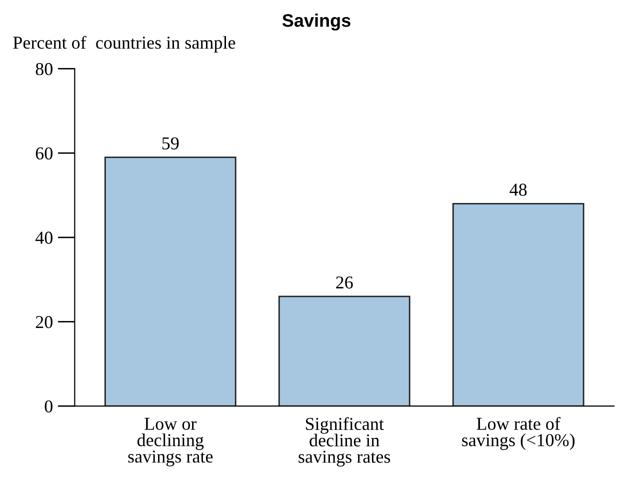 This screenshot has width=633, height=491. Describe the element at coordinates (48, 406) in the screenshot. I see `y-tick-label: 0` at that location.